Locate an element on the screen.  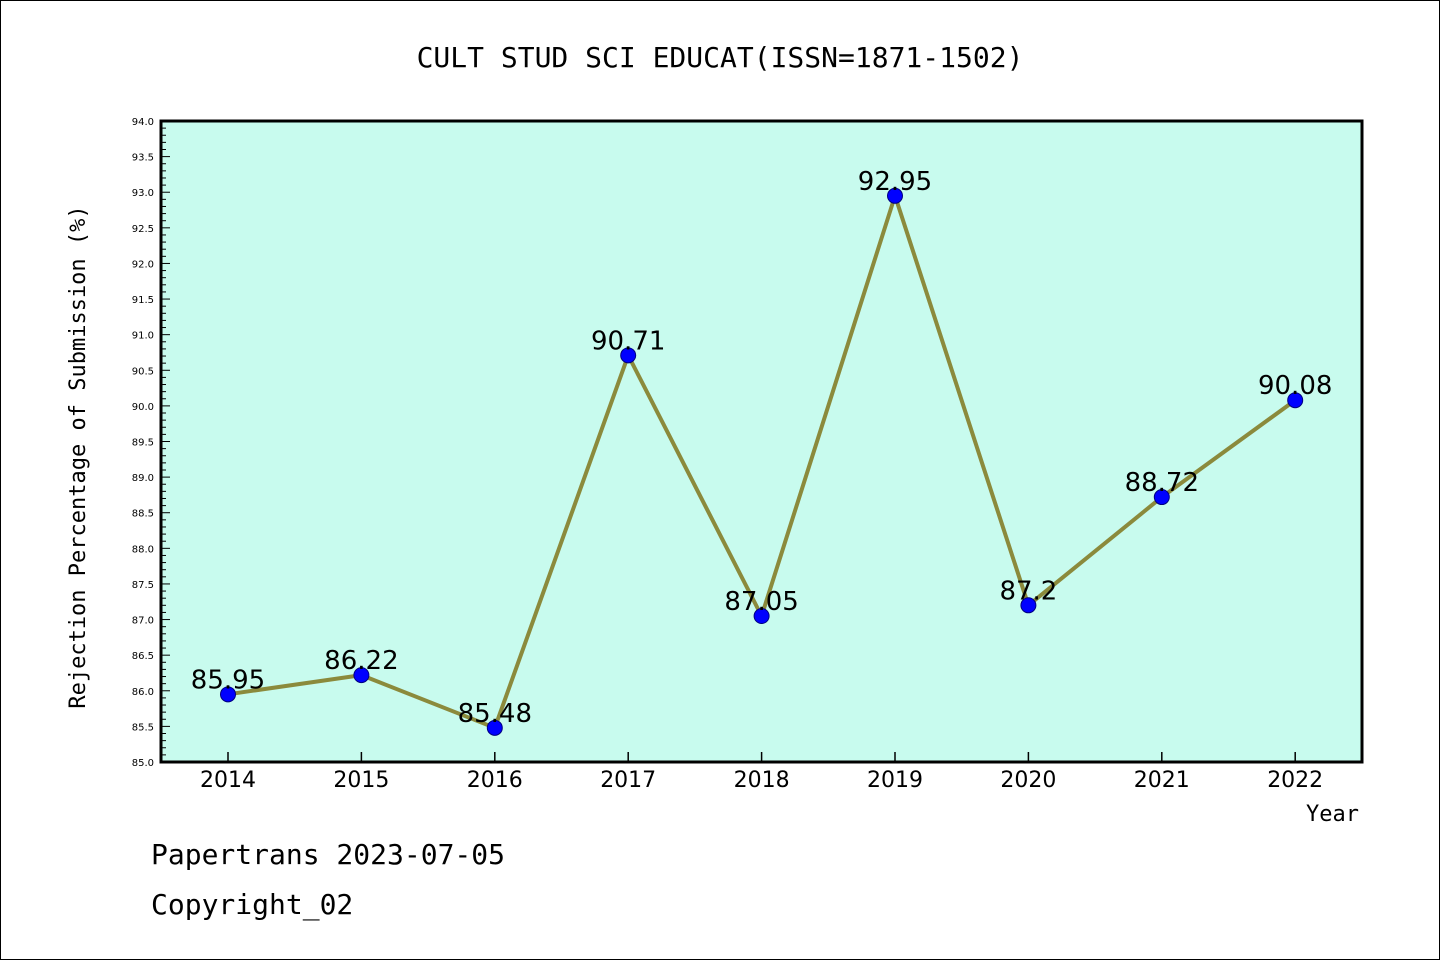
data-label: 85.48 is located at coordinates (495, 714).